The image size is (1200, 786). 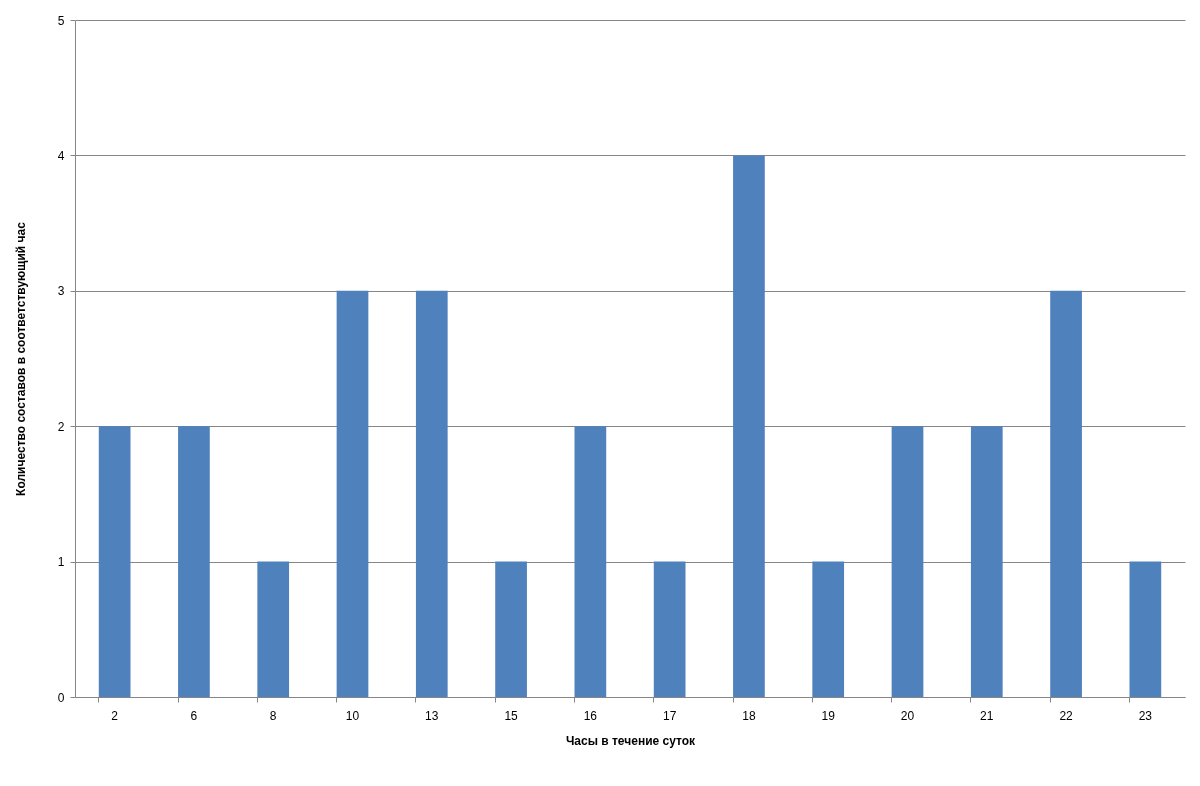 What do you see at coordinates (115, 715) in the screenshot?
I see `x-tick-label: 2` at bounding box center [115, 715].